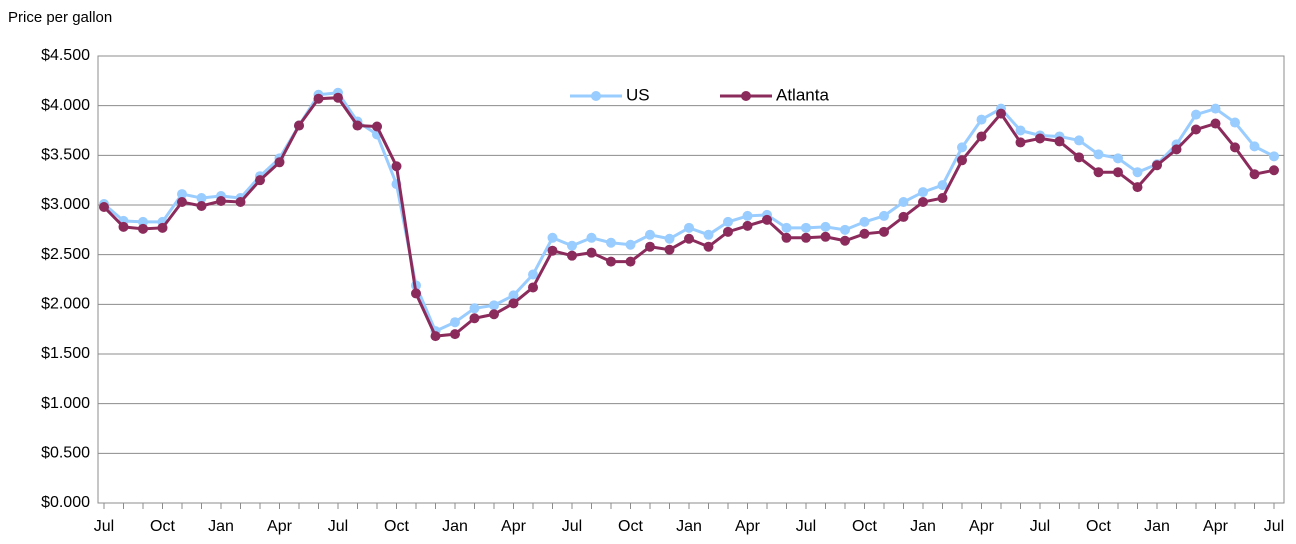 This screenshot has height=544, width=1296. I want to click on y-tick-label: $4.500, so click(65, 55).